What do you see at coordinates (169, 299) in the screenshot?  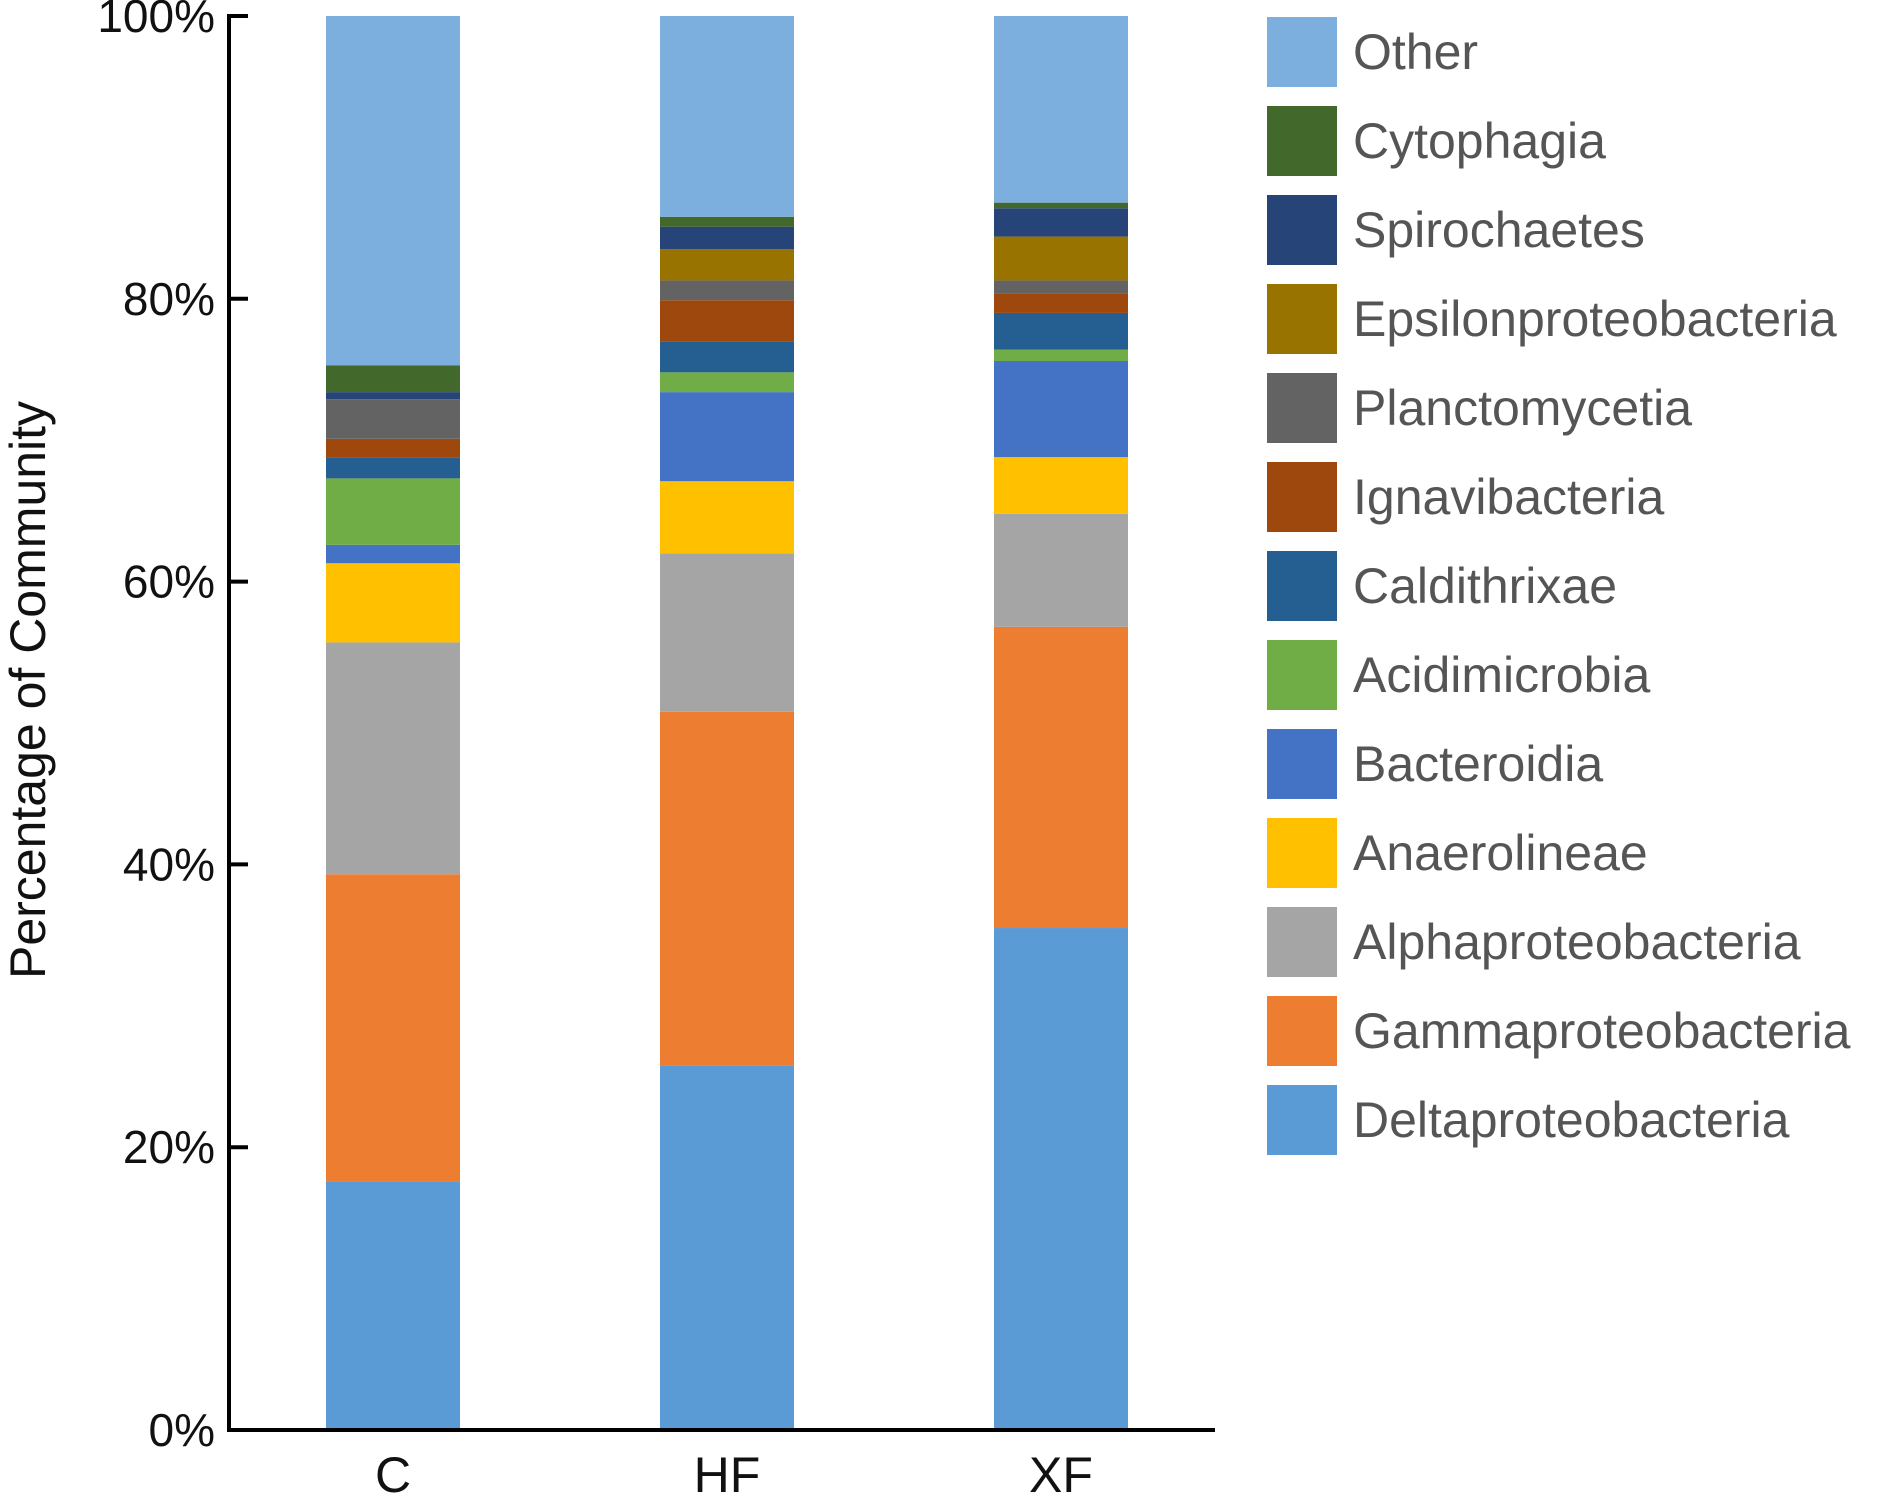 I see `y-tick-label: 80%` at bounding box center [169, 299].